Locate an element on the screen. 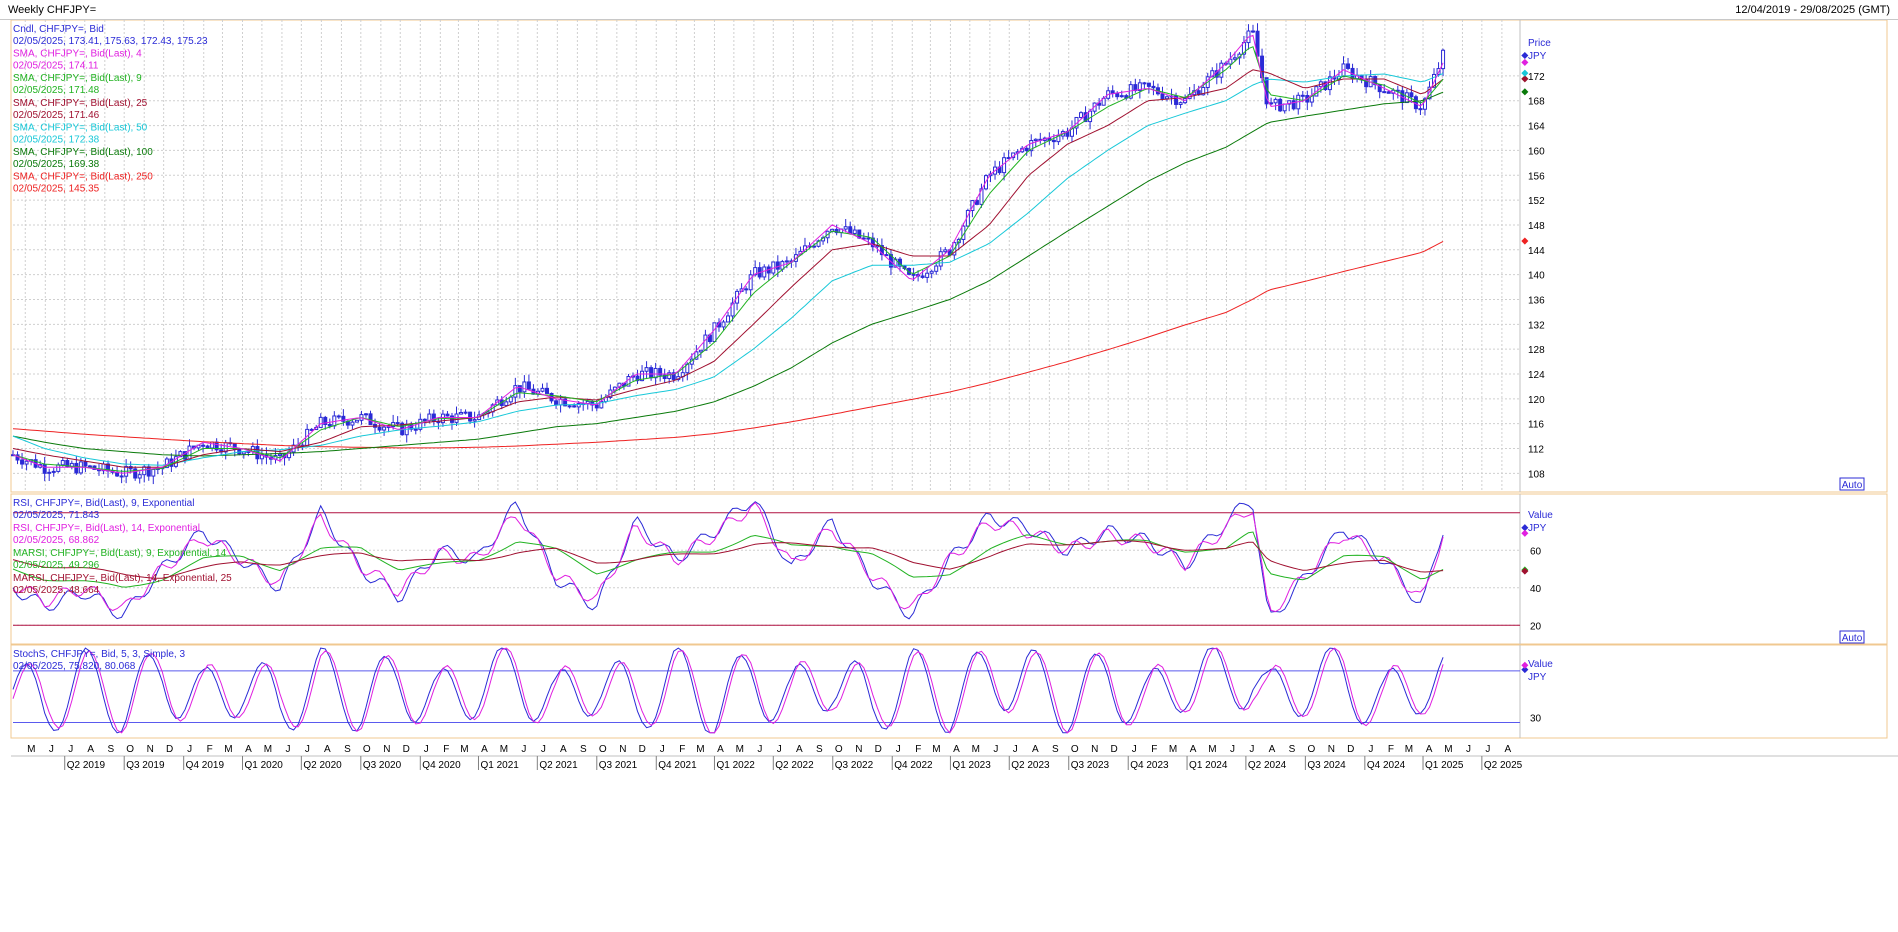 The height and width of the screenshot is (932, 1898). window-title: Weekly CHFJPY= is located at coordinates (52, 10).